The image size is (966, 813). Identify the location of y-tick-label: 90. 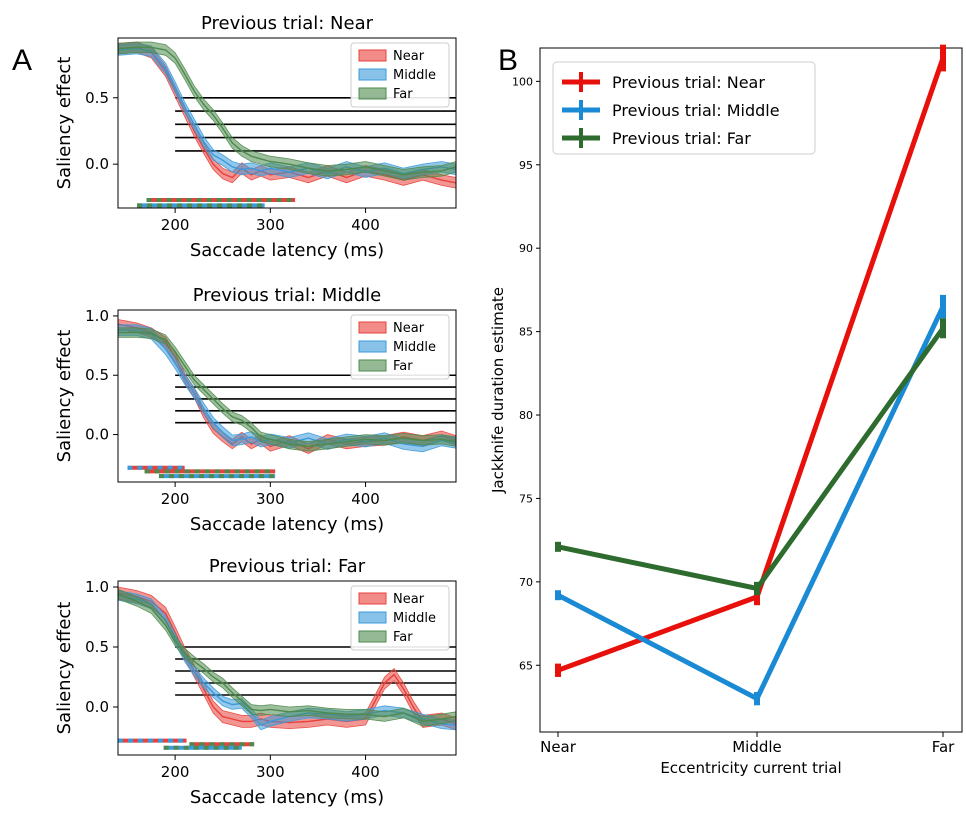
(526, 248).